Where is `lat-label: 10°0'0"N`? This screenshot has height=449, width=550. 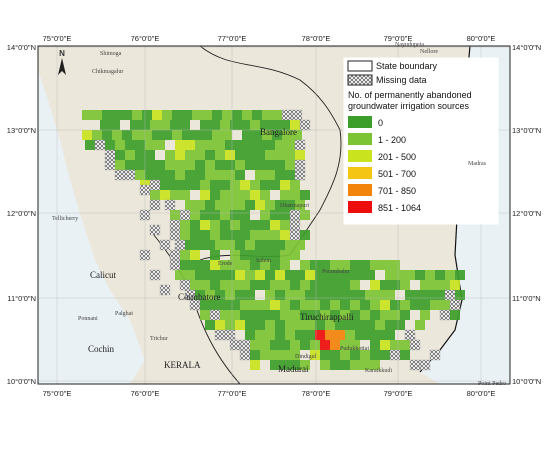 lat-label: 10°0'0"N is located at coordinates (21, 381).